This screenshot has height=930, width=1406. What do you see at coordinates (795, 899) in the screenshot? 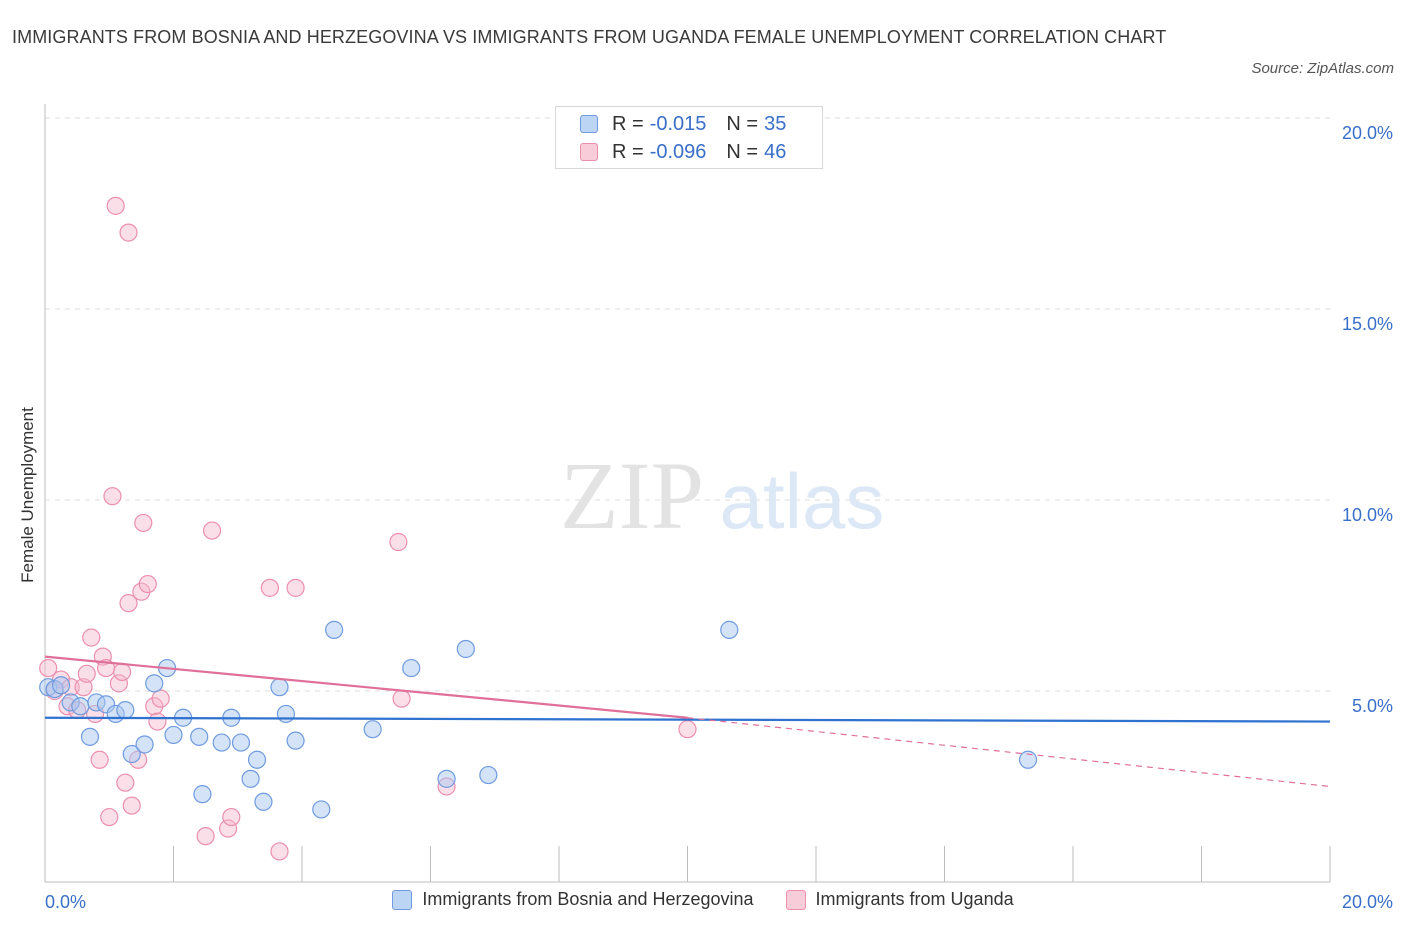
I see `bottom-legend-swatch-uganda` at bounding box center [795, 899].